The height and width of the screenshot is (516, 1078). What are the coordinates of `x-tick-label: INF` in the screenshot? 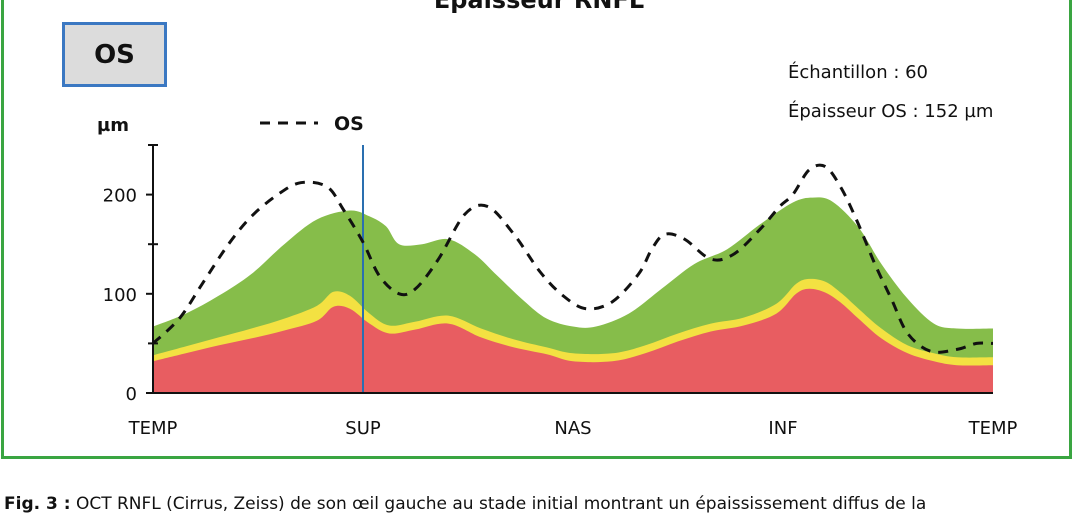 It's located at (782, 428).